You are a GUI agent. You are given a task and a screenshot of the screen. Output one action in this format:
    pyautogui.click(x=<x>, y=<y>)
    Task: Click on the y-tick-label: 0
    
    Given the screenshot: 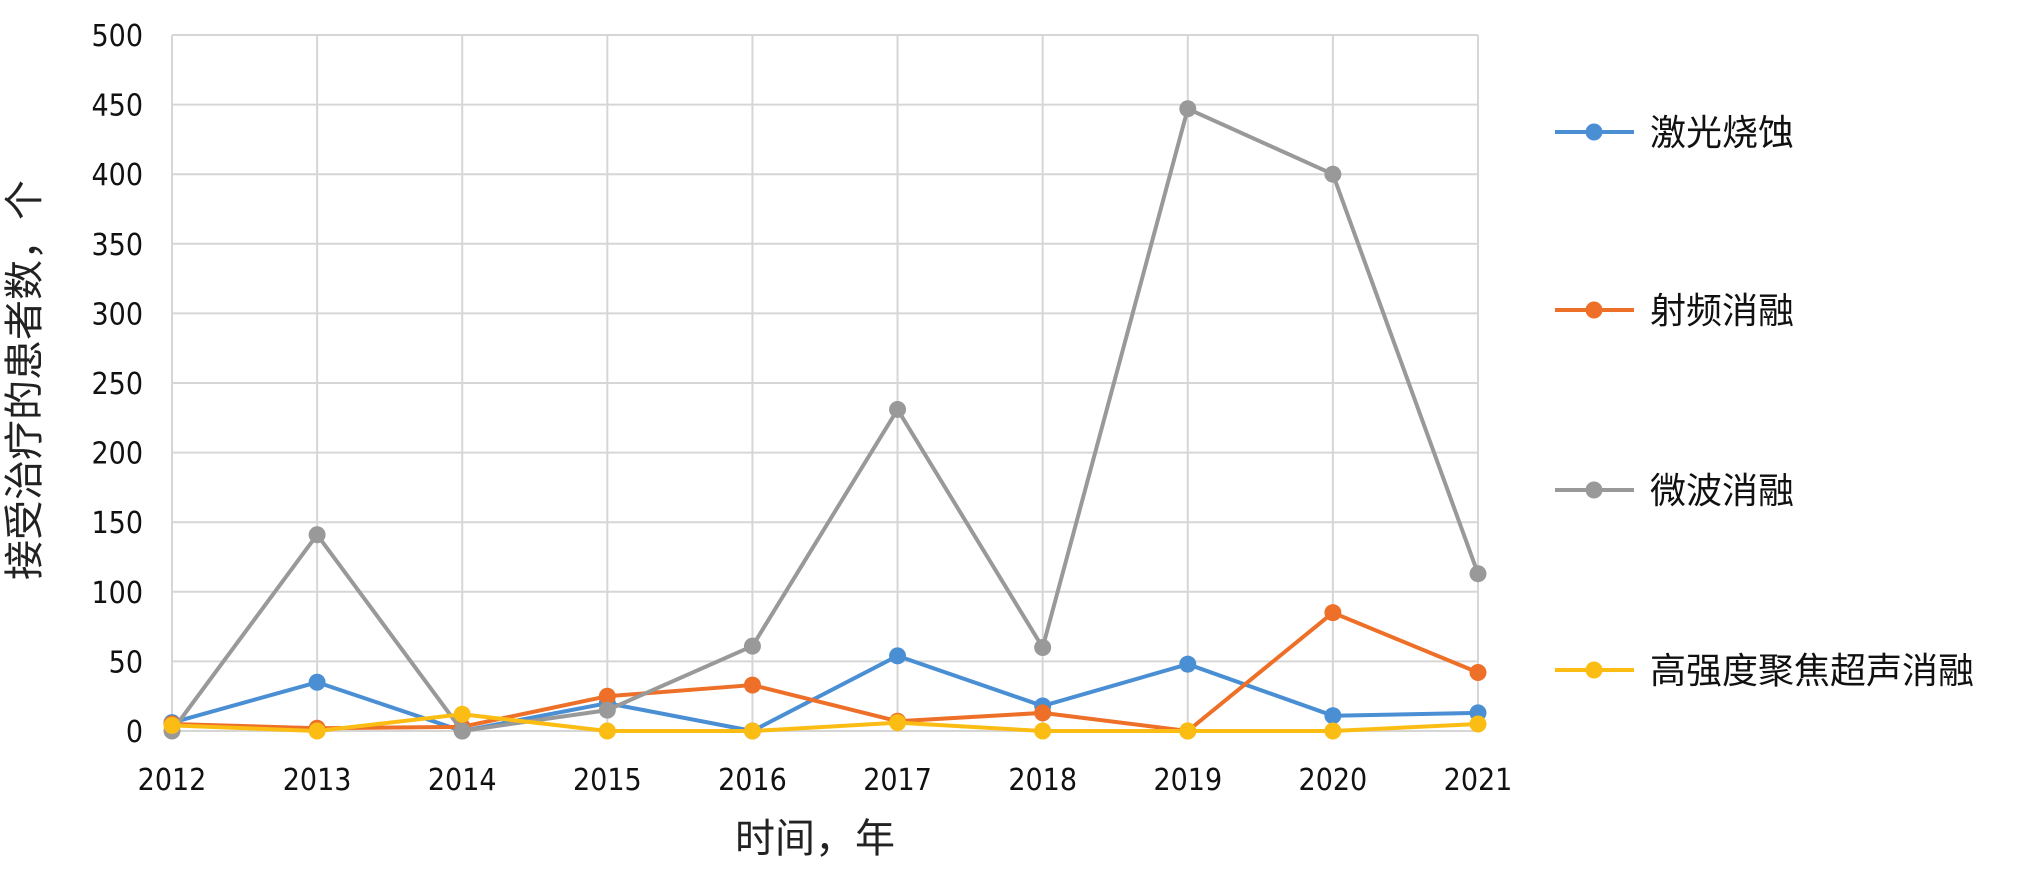 What is the action you would take?
    pyautogui.click(x=134, y=732)
    